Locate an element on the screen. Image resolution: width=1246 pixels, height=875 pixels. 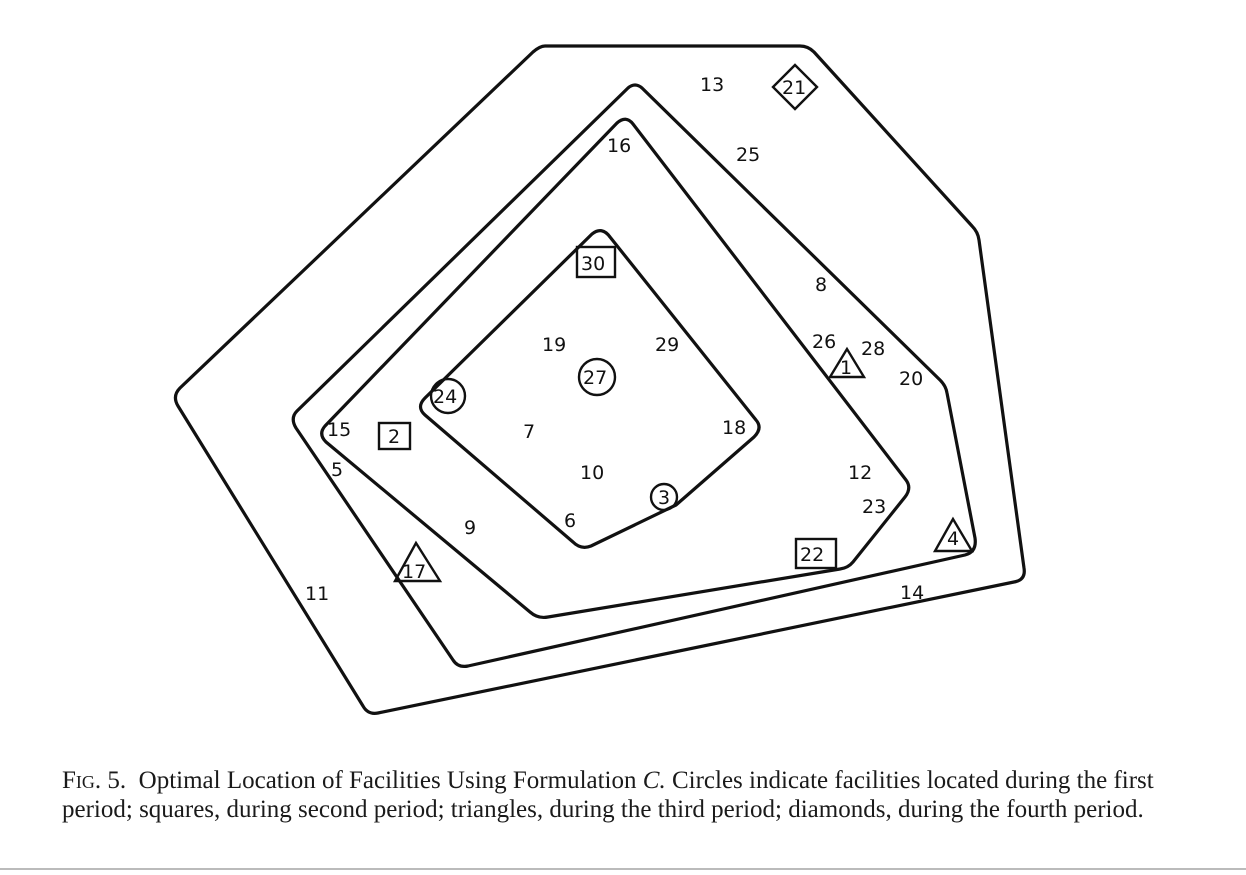
location-10: 10 is located at coordinates (592, 473).